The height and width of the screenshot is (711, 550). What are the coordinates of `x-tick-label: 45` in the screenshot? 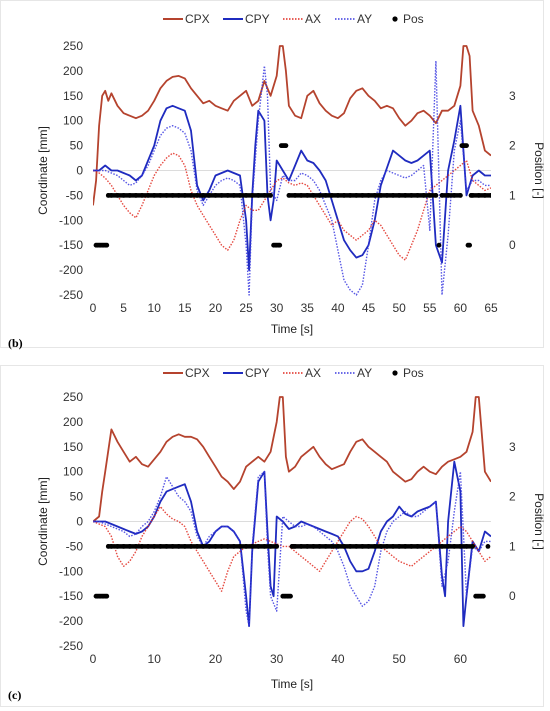 It's located at (369, 308).